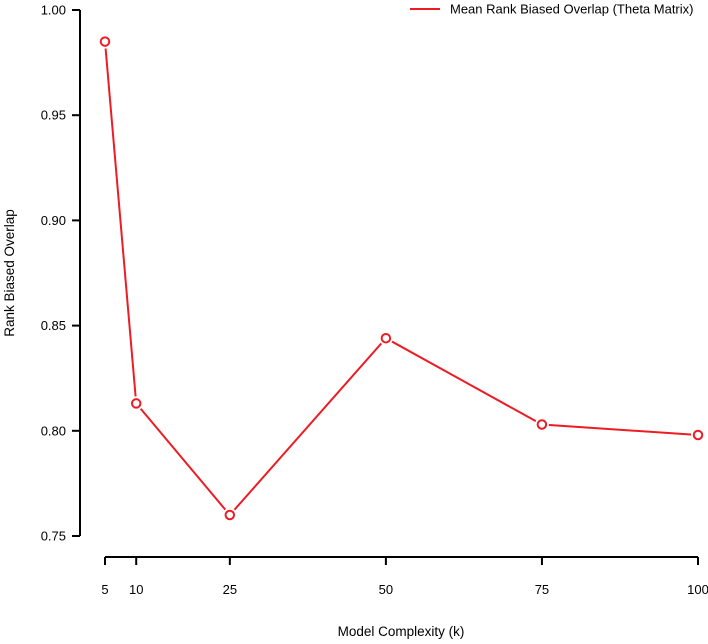 Image resolution: width=708 pixels, height=644 pixels. I want to click on y-tick-label: 1.00, so click(53, 10).